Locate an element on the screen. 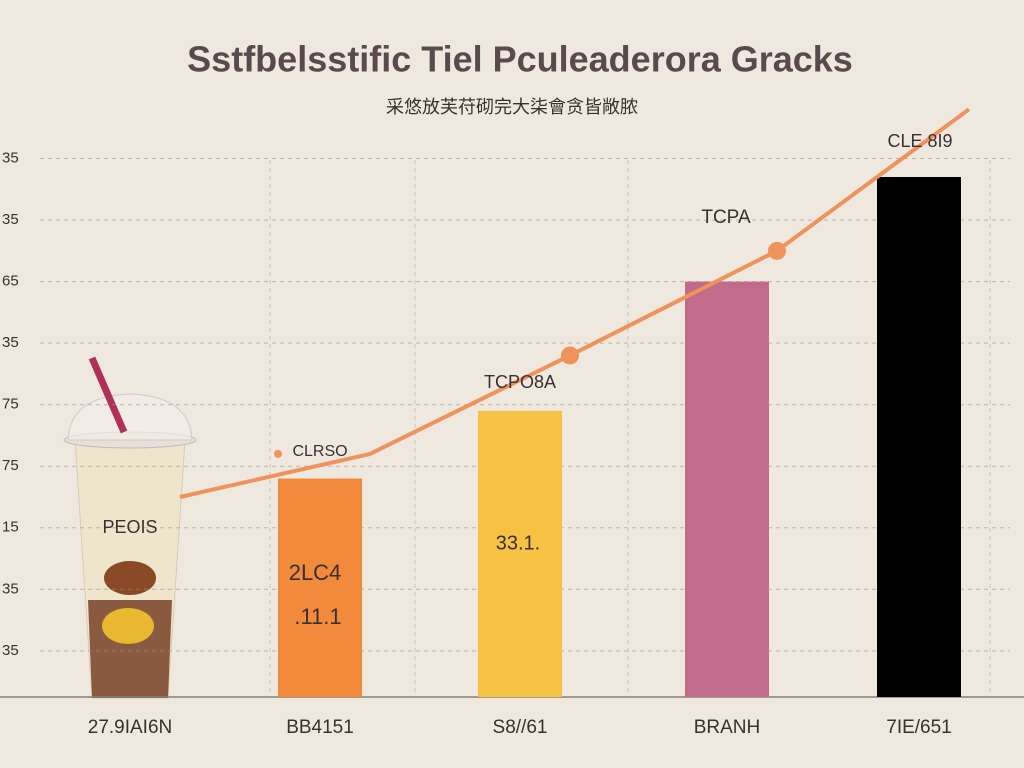 This screenshot has width=1024, height=768. cup-lid is located at coordinates (130, 417).